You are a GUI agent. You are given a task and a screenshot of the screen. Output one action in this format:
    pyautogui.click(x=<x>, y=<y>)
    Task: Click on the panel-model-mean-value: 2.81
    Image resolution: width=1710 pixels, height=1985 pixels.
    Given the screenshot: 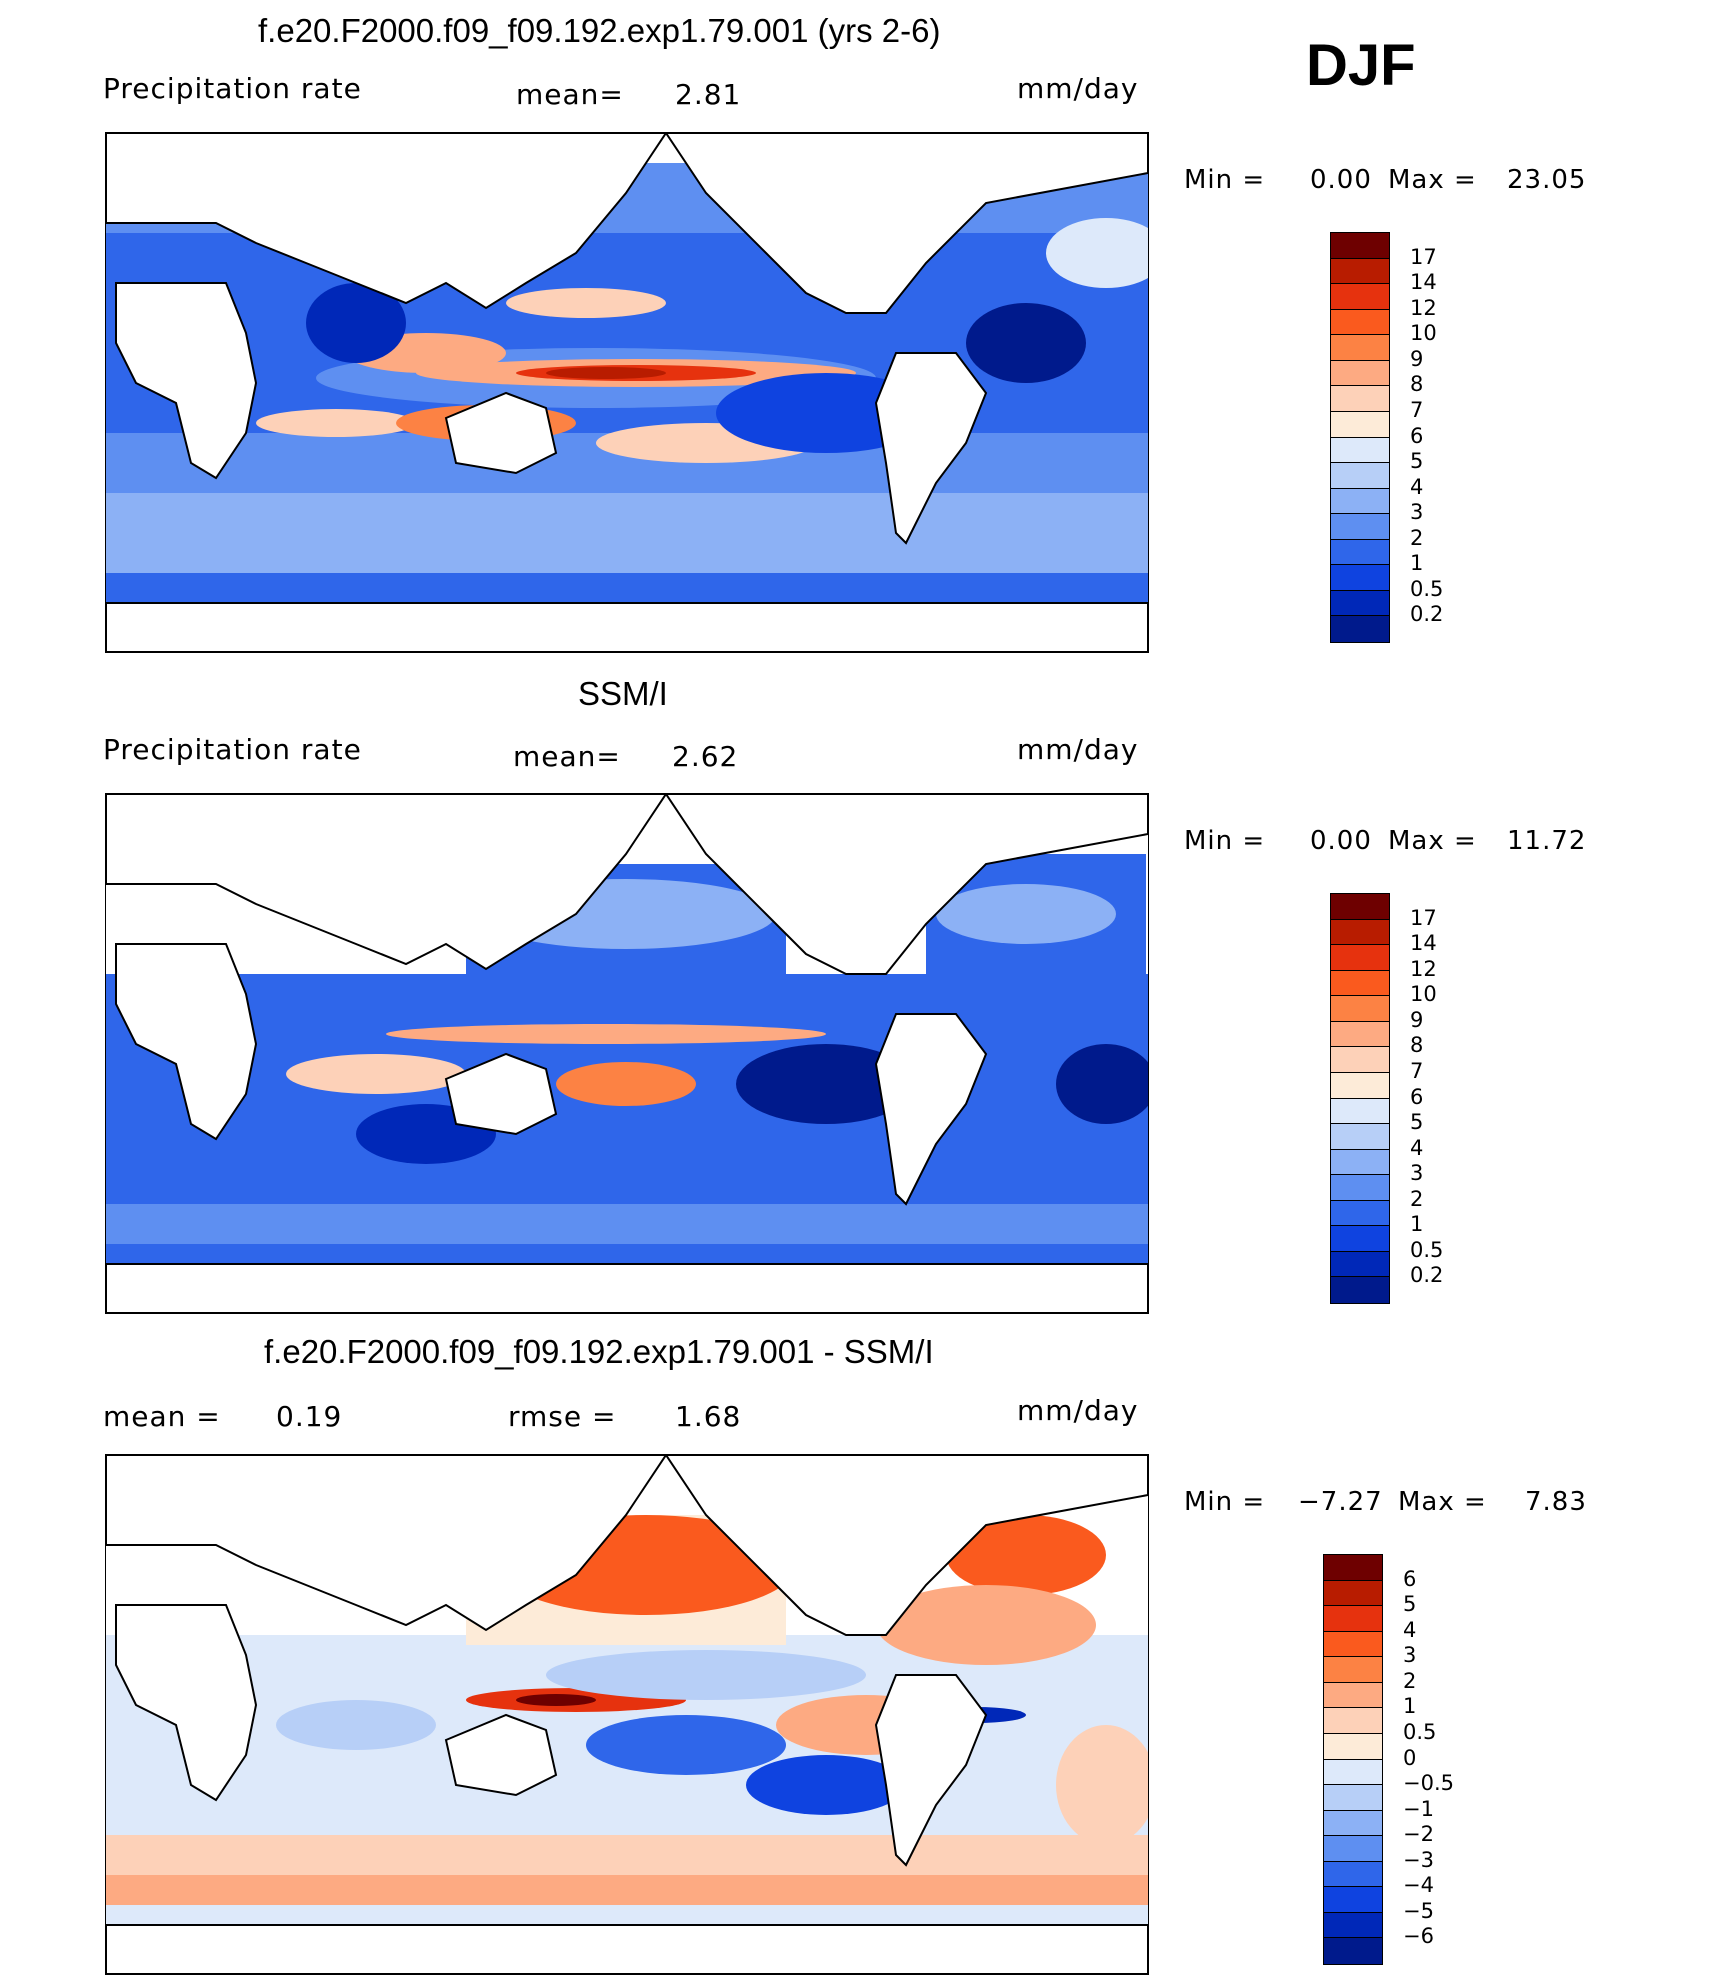 What is the action you would take?
    pyautogui.click(x=708, y=94)
    